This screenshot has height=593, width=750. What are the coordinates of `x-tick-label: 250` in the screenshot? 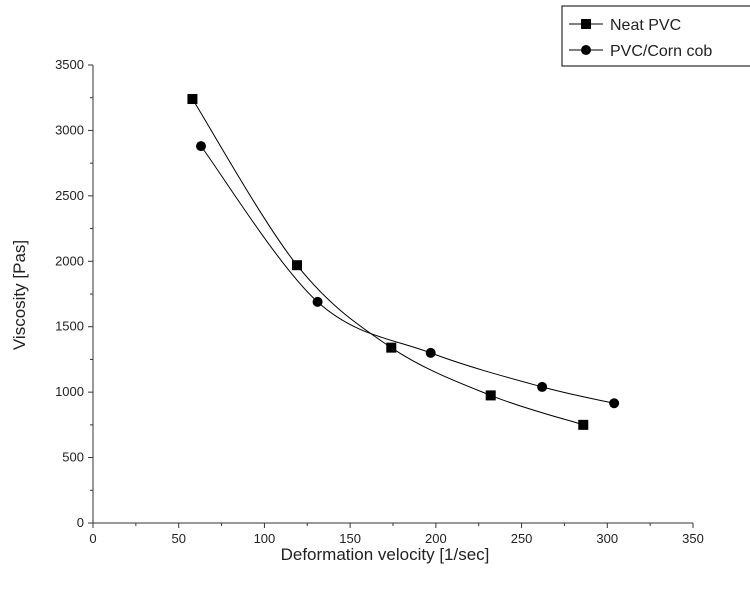 It's located at (522, 538).